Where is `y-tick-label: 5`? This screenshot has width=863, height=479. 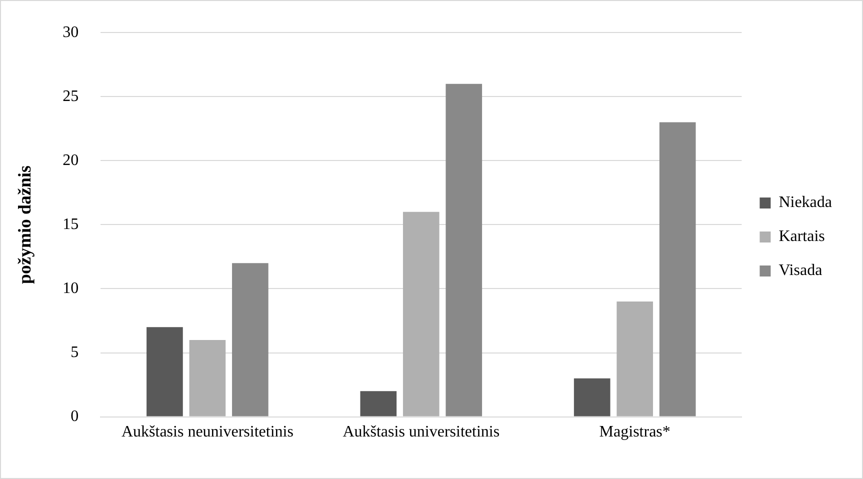 y-tick-label: 5 is located at coordinates (74, 352).